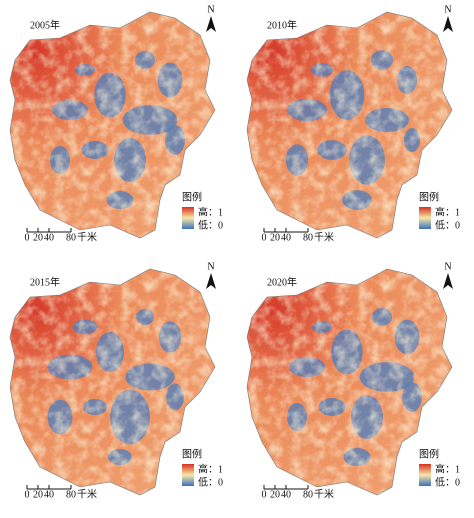  I want to click on panel-year: 2020年, so click(282, 281).